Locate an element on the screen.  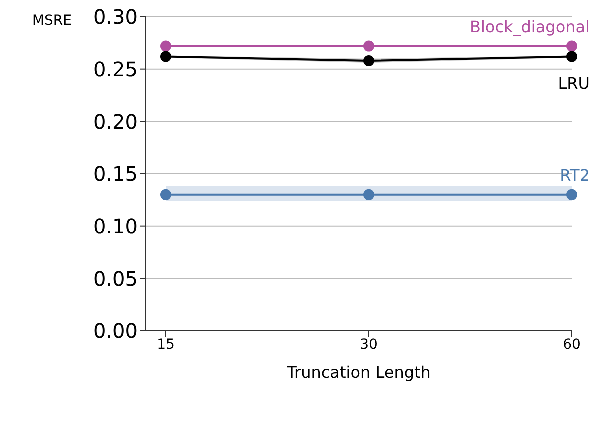
series-label: Block_diagonal is located at coordinates (530, 26).